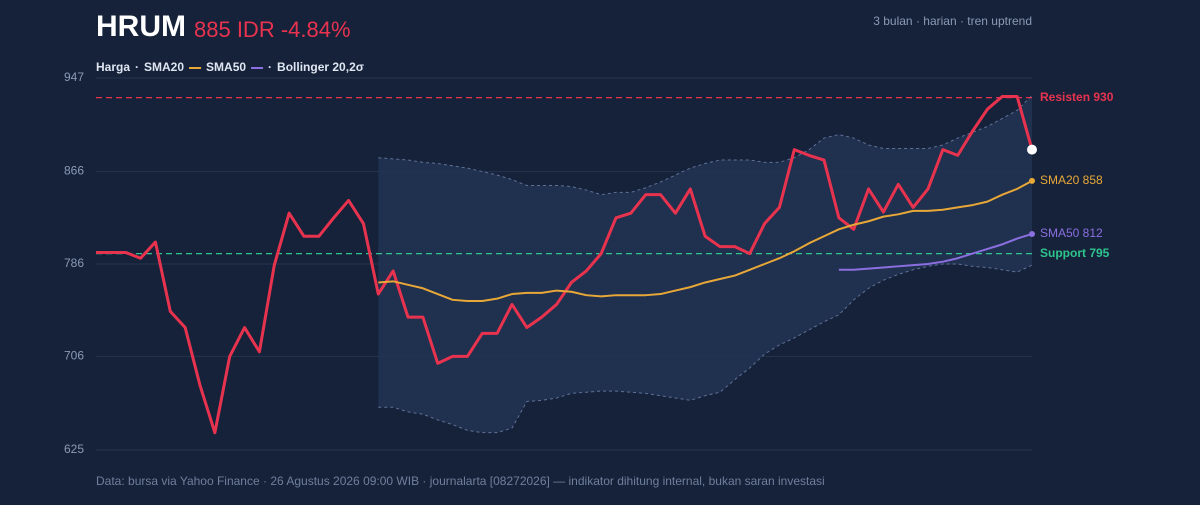 This screenshot has height=505, width=1200. What do you see at coordinates (320, 67) in the screenshot?
I see `legend-label: Bollinger 20,2σ` at bounding box center [320, 67].